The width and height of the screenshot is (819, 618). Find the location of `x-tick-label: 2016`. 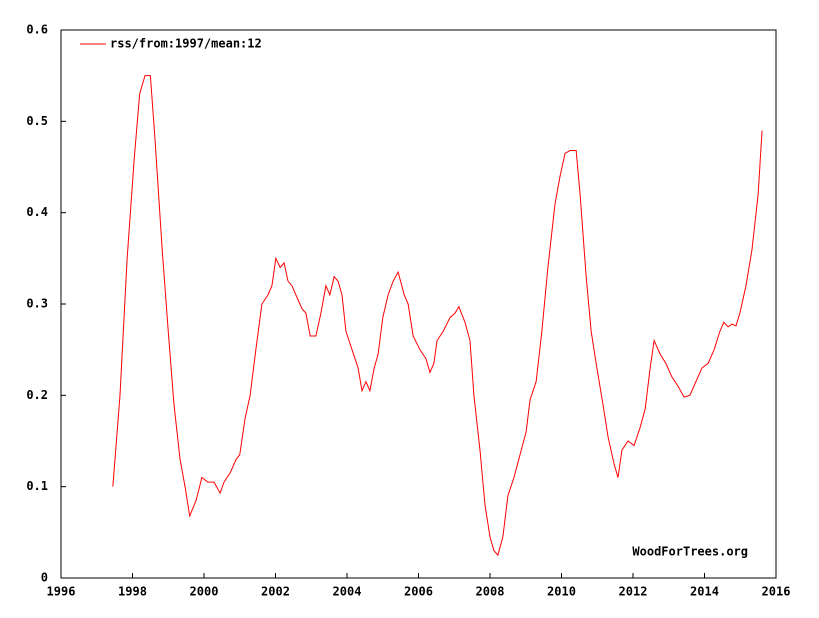

x-tick-label: 2016 is located at coordinates (776, 592).